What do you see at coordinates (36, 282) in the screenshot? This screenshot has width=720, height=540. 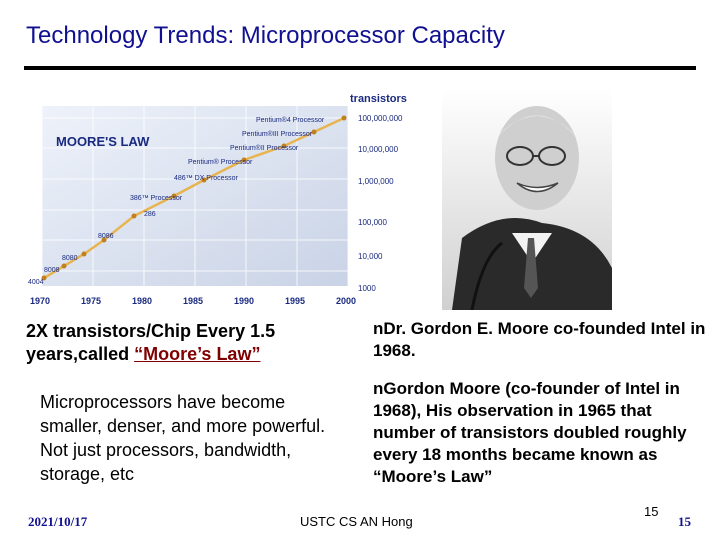 I see `processor-label: 4004` at bounding box center [36, 282].